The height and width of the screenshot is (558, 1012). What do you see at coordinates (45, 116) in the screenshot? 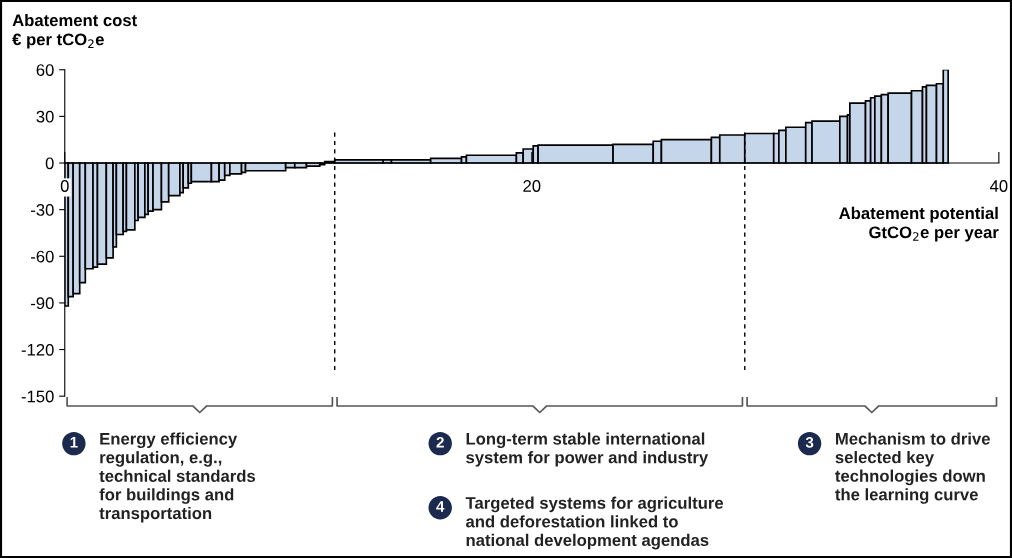
I see `y-tick-label: 30` at bounding box center [45, 116].